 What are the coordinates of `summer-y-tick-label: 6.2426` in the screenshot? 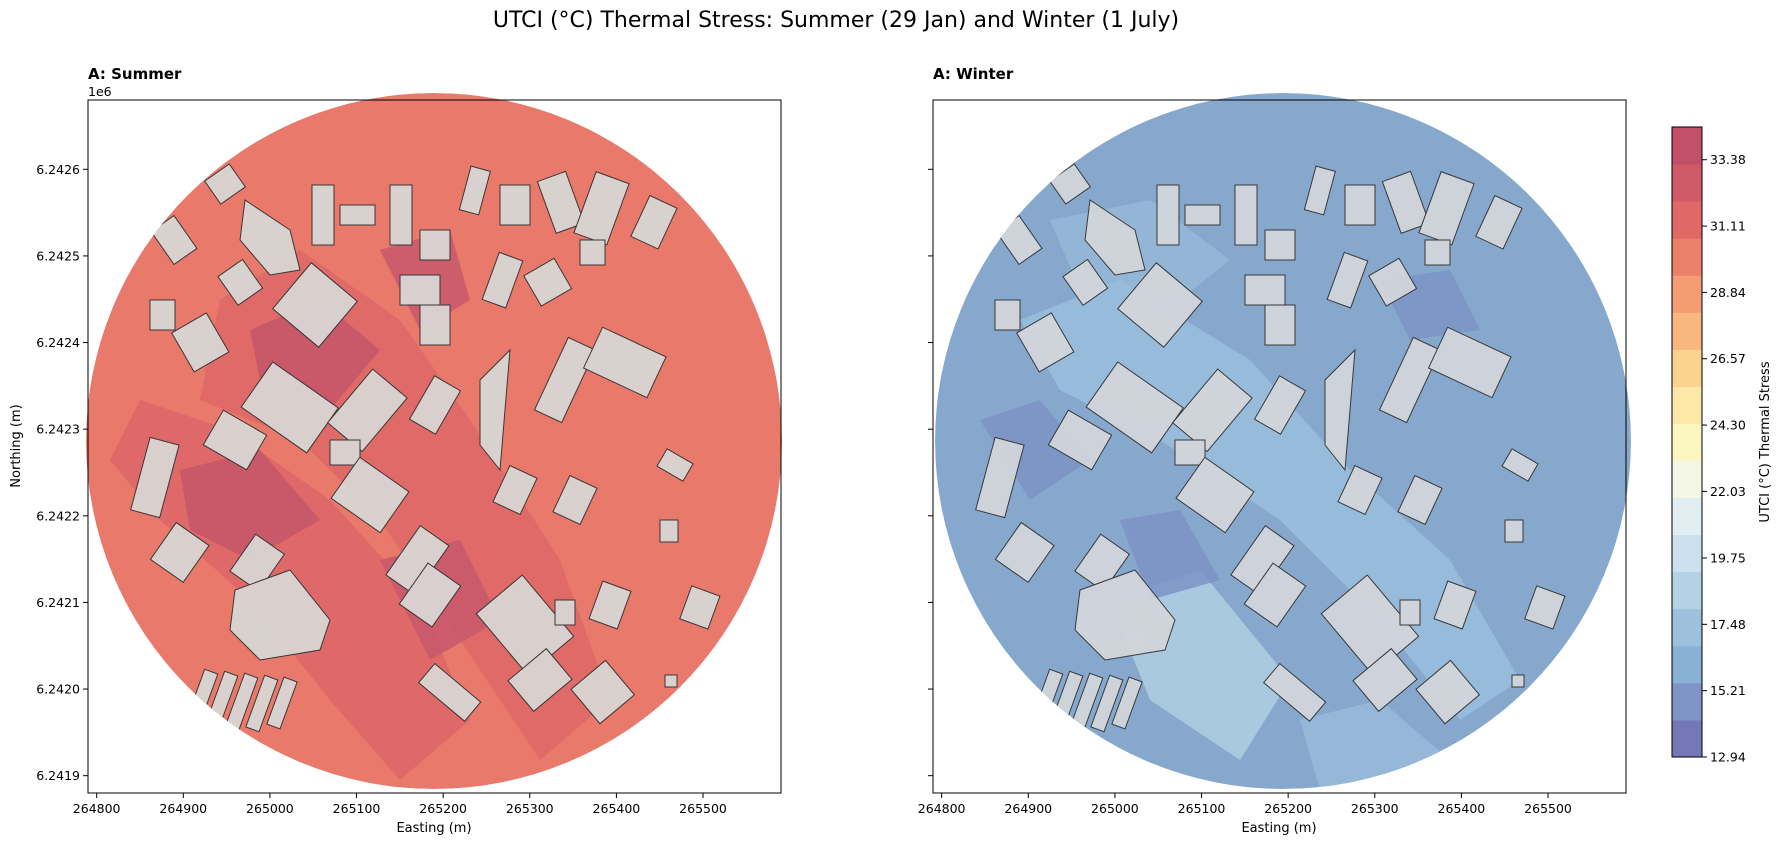 It's located at (58, 169).